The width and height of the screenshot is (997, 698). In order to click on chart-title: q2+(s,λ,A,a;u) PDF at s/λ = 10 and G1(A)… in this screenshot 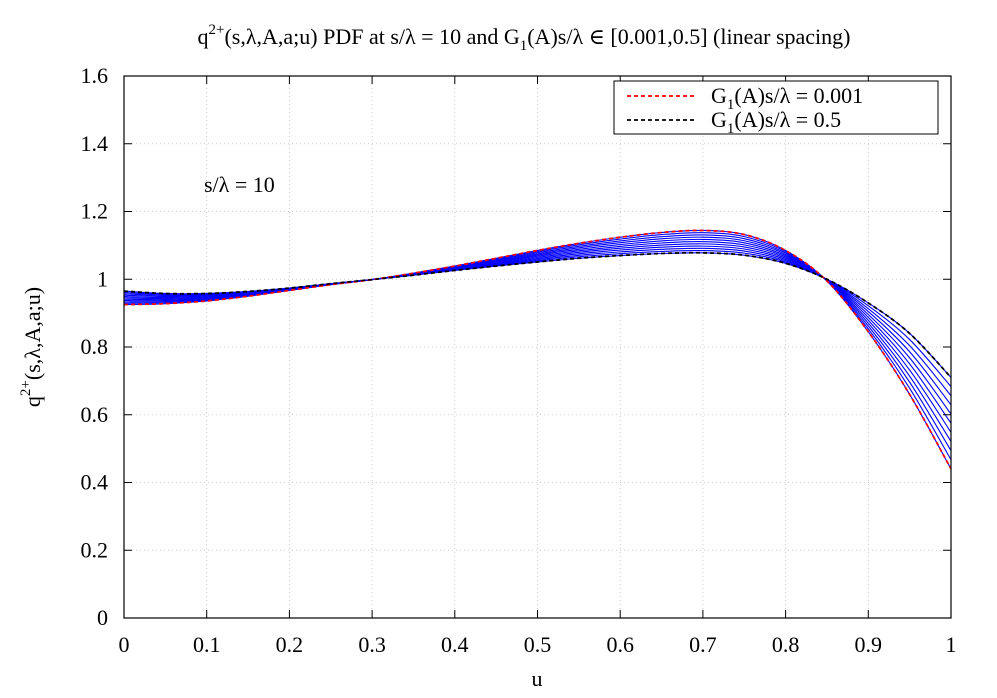, I will do `click(523, 38)`.